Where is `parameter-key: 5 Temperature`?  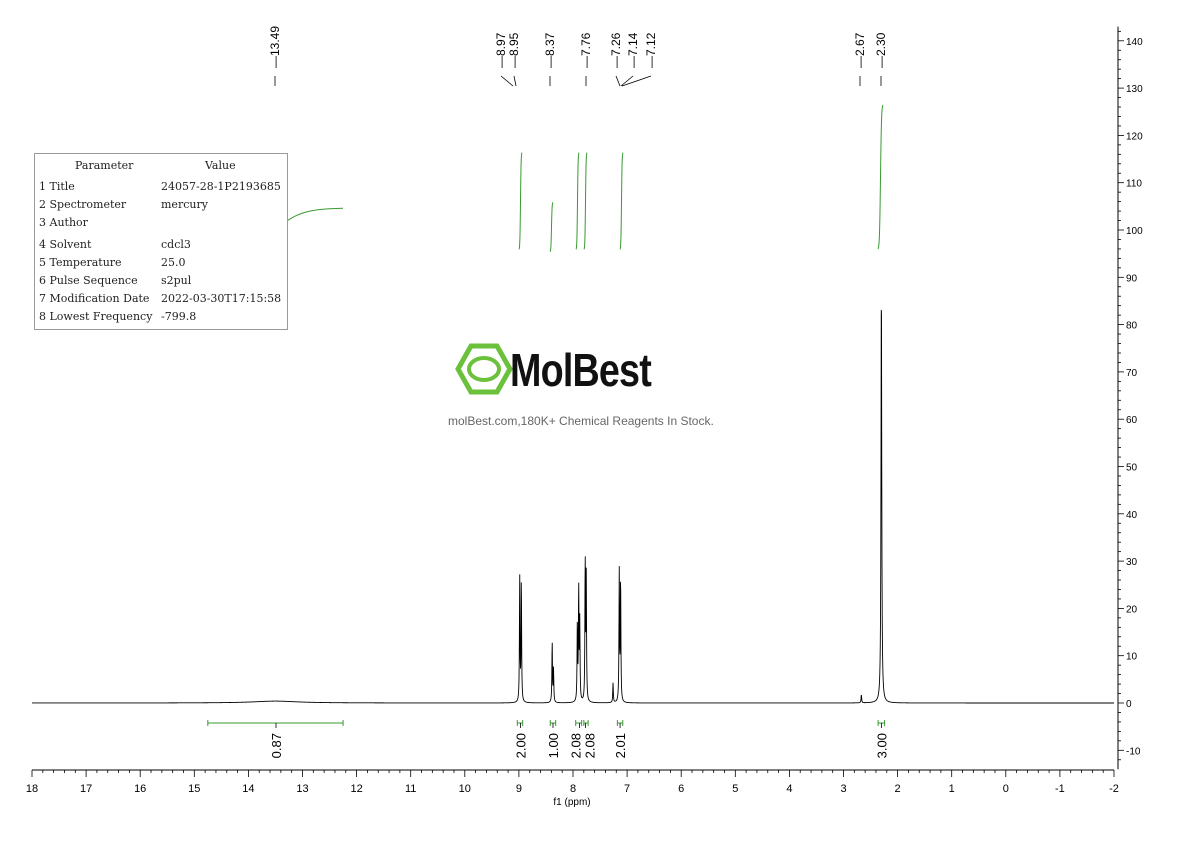 parameter-key: 5 Temperature is located at coordinates (80, 262).